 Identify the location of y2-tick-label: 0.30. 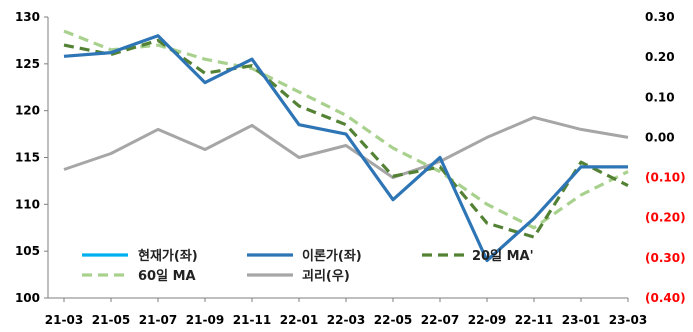
(660, 17).